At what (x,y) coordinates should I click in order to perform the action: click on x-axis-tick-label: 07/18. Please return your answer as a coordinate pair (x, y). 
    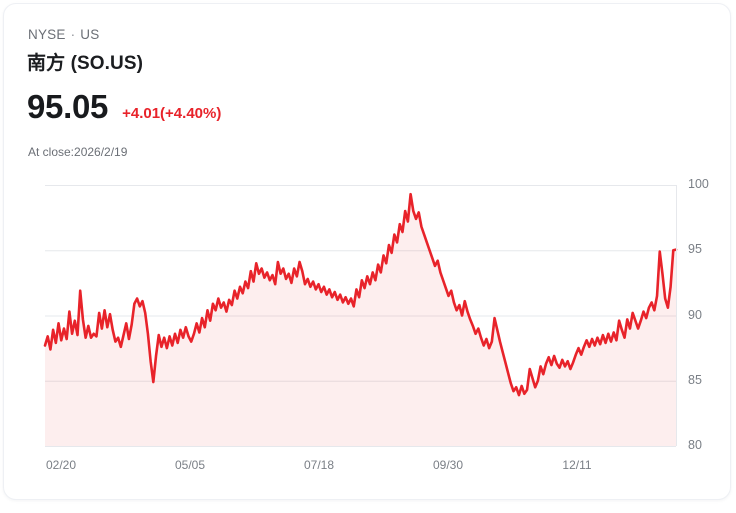
    Looking at the image, I should click on (319, 465).